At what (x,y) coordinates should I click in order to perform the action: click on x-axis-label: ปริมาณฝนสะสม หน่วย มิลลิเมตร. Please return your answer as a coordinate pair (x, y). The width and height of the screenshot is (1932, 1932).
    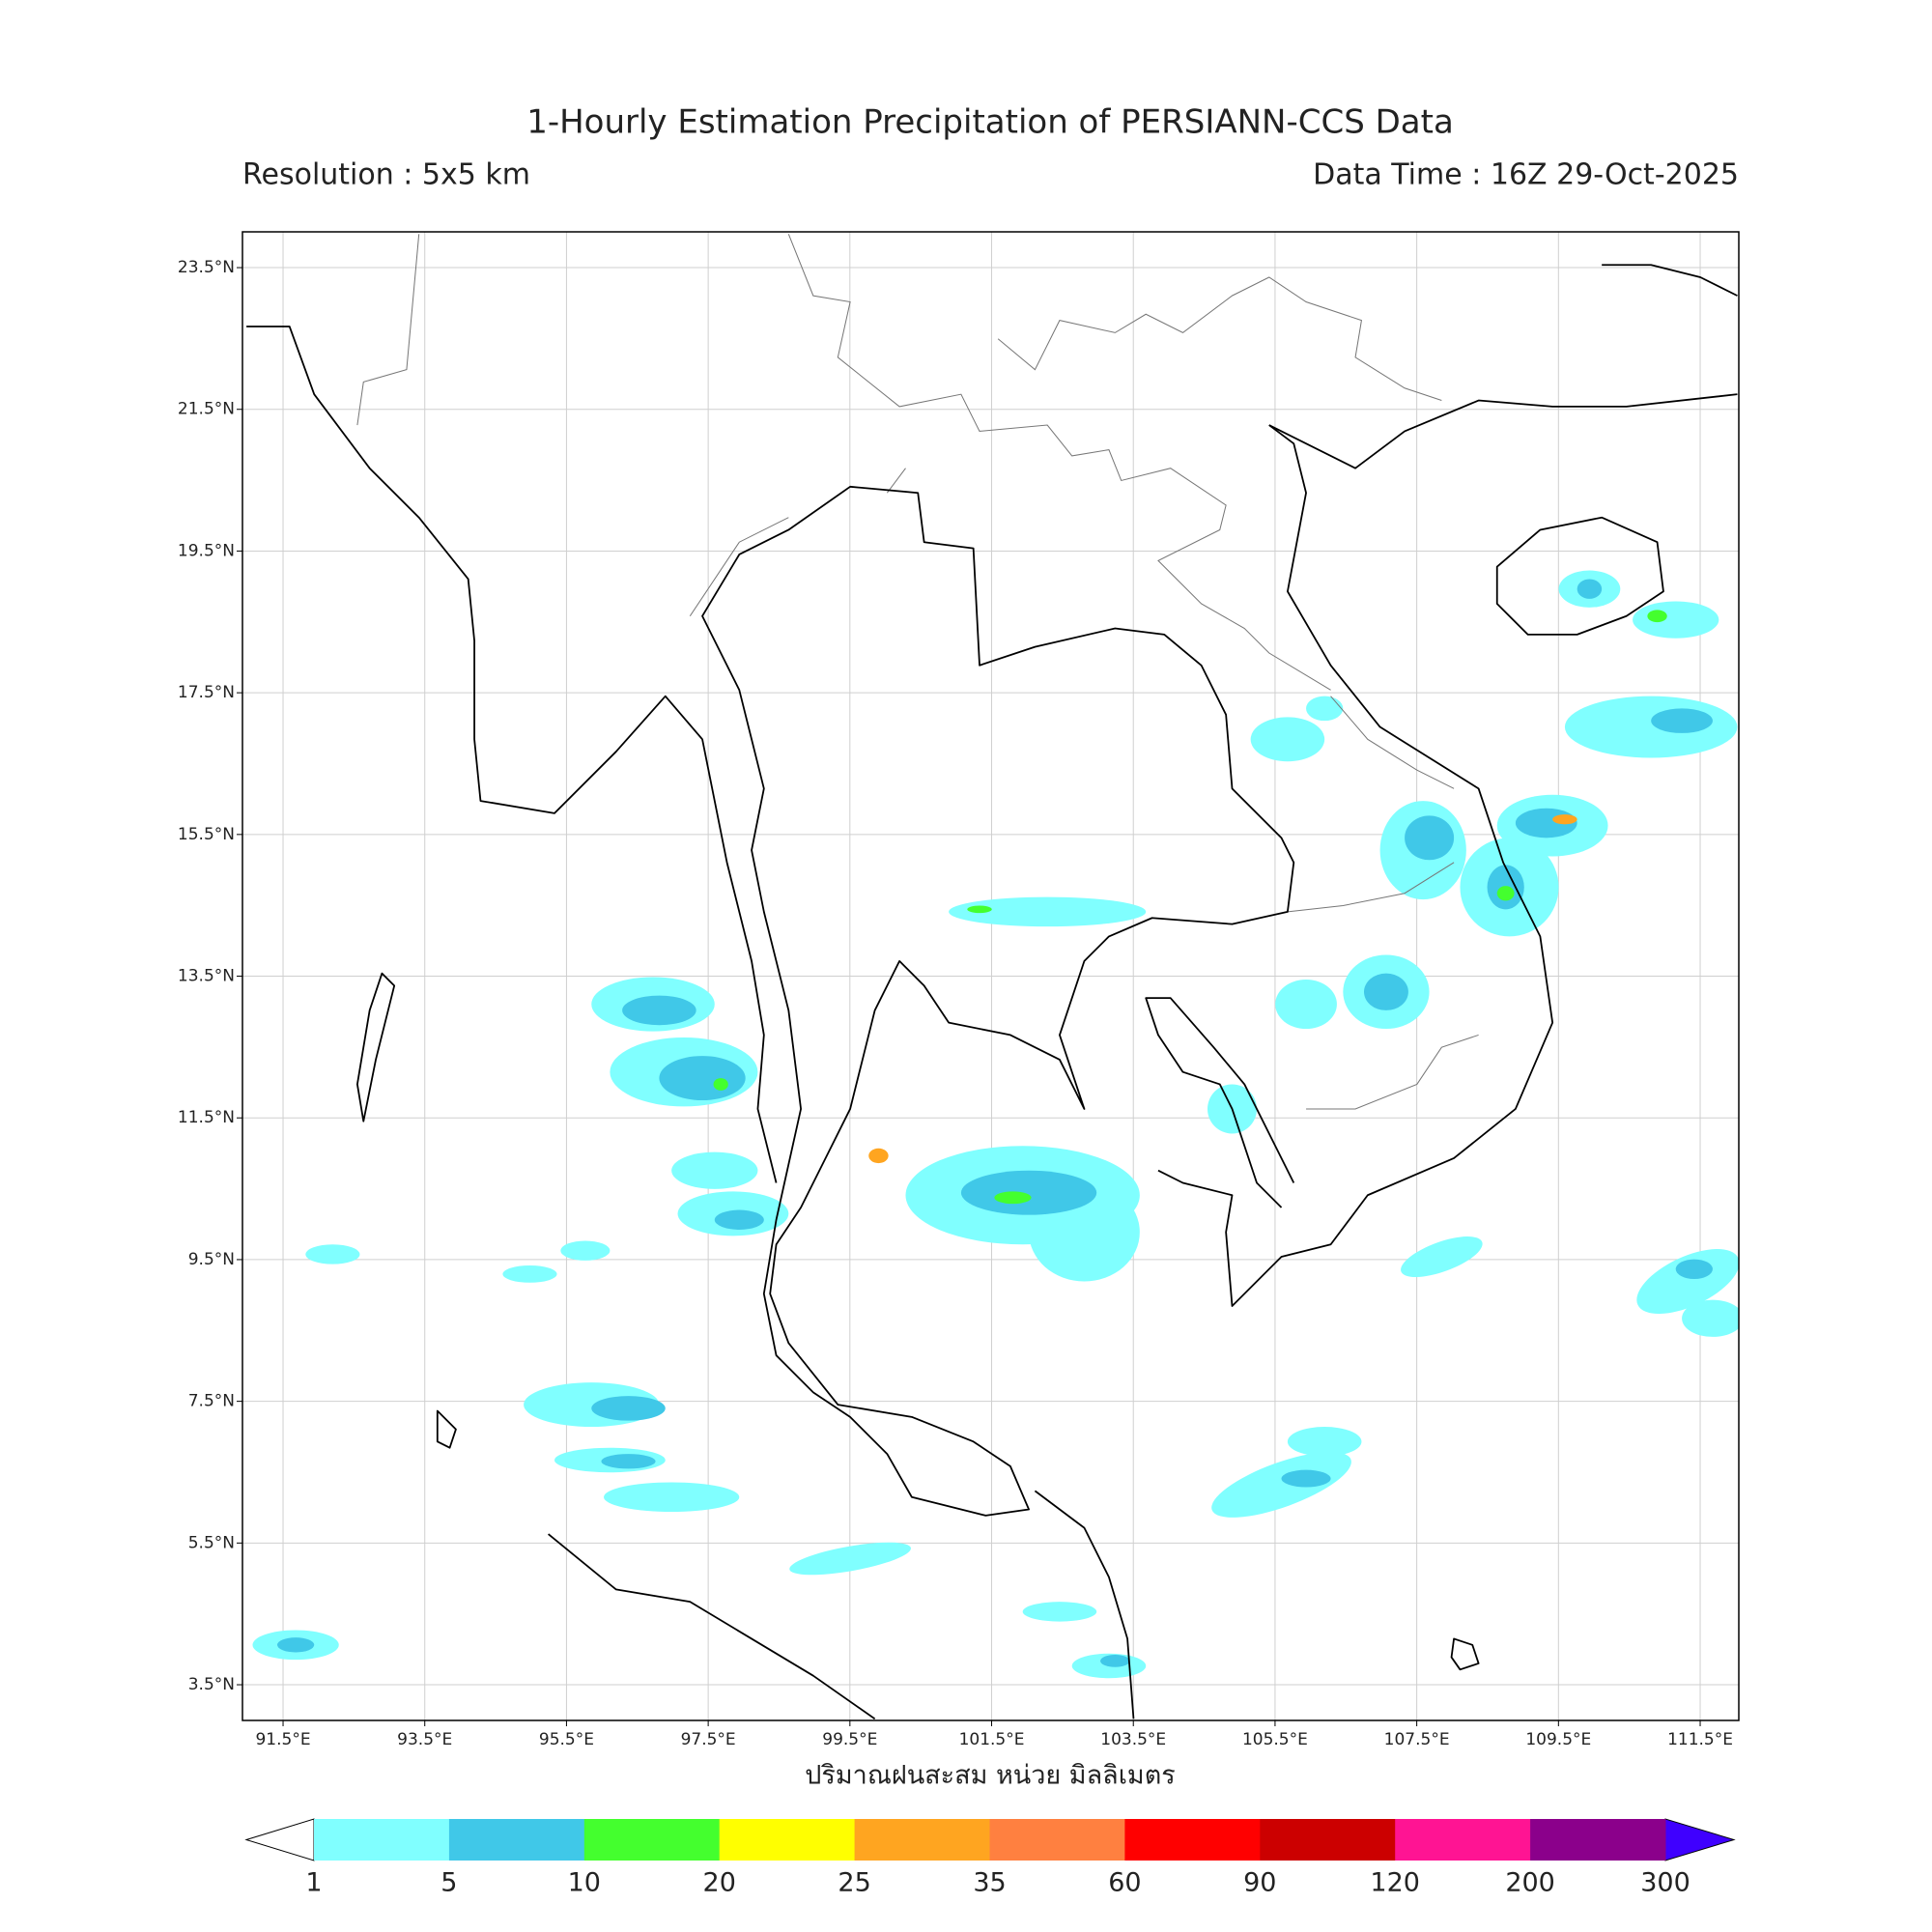
    Looking at the image, I should click on (990, 1776).